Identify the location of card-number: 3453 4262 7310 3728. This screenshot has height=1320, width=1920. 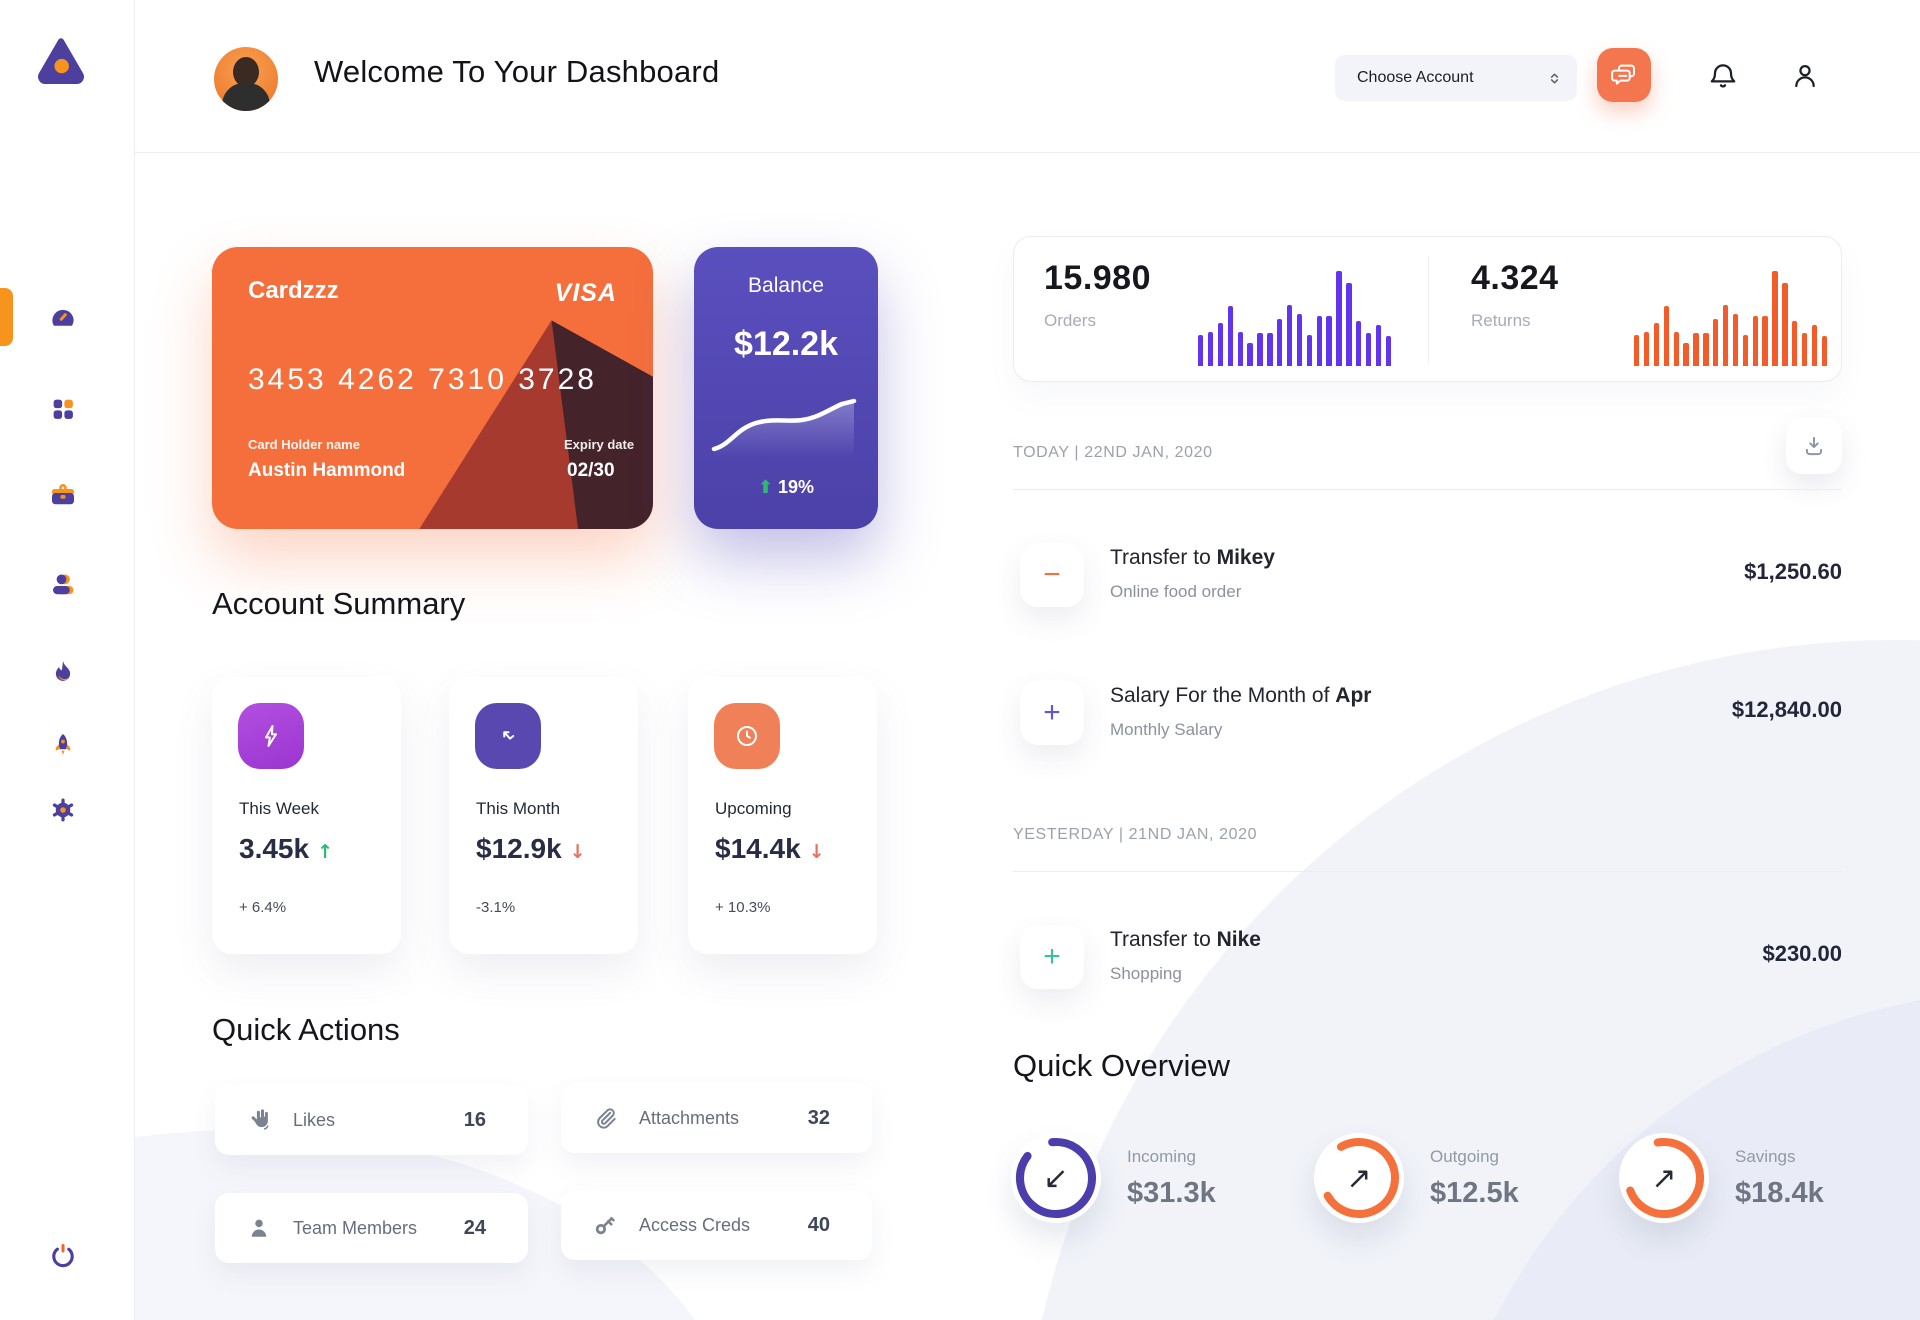
(422, 379).